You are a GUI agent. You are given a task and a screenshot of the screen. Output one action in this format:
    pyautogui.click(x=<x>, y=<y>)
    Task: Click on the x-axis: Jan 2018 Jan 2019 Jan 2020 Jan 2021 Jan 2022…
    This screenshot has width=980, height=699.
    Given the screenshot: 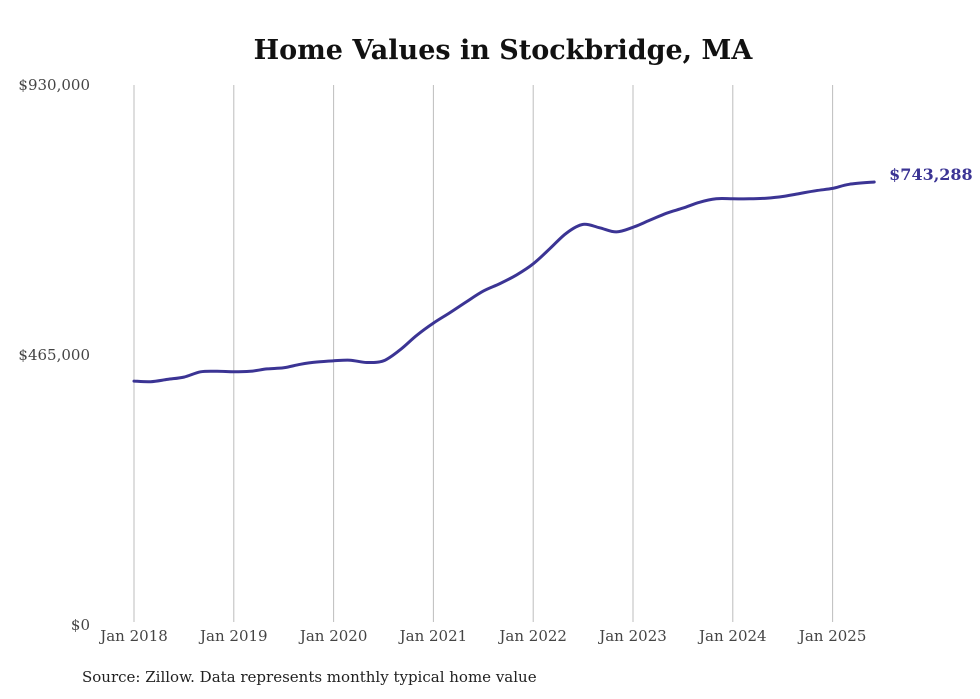 What is the action you would take?
    pyautogui.click(x=482, y=636)
    